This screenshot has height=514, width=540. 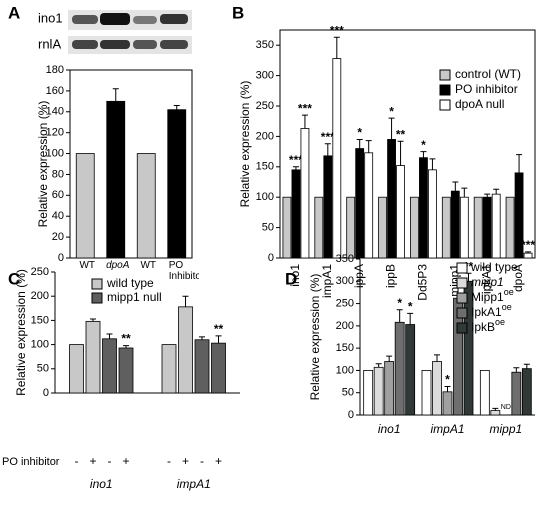 I want to click on legend-label: control (WT), so click(x=488, y=74).